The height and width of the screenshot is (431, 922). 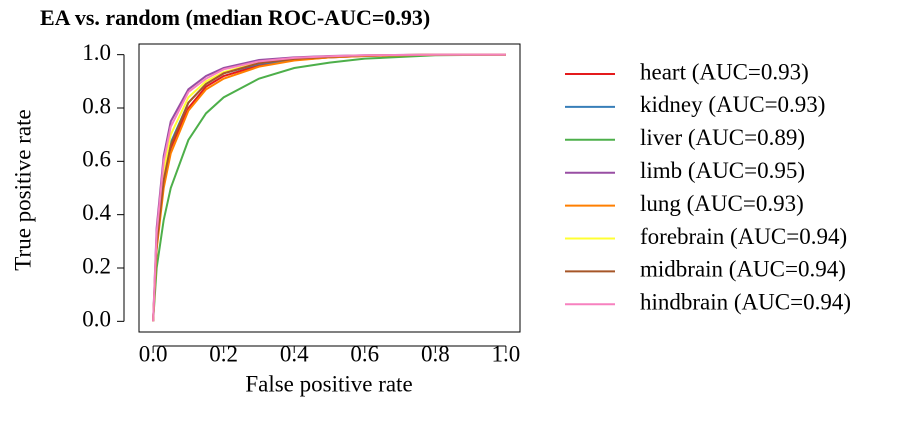 What do you see at coordinates (722, 137) in the screenshot?
I see `legend-label: liver (AUC=0.89)` at bounding box center [722, 137].